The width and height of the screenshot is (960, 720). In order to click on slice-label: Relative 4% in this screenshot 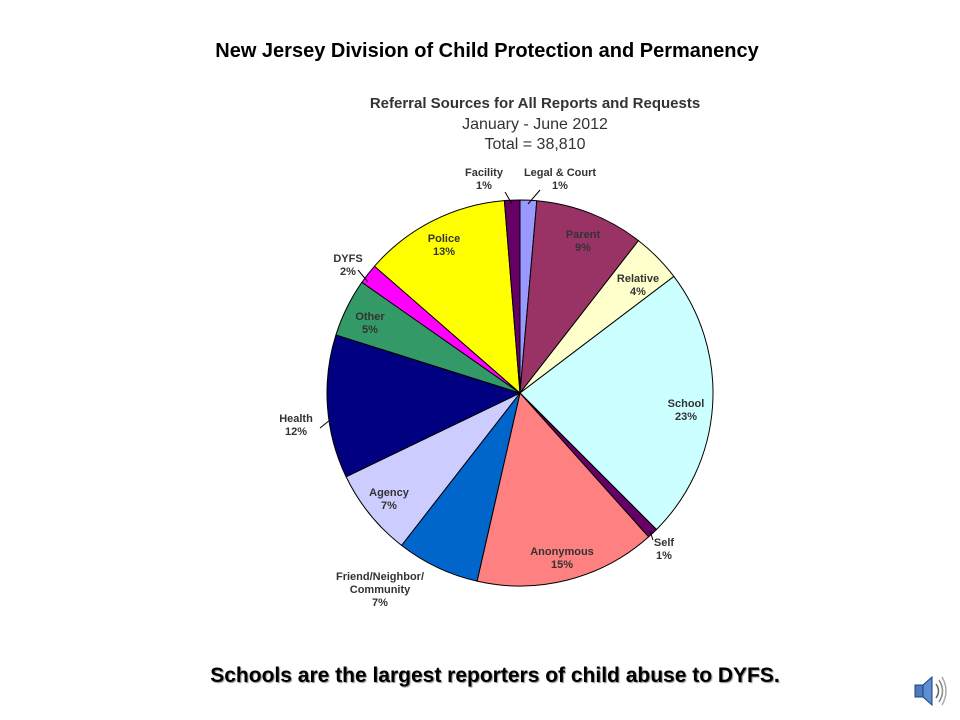, I will do `click(638, 285)`.